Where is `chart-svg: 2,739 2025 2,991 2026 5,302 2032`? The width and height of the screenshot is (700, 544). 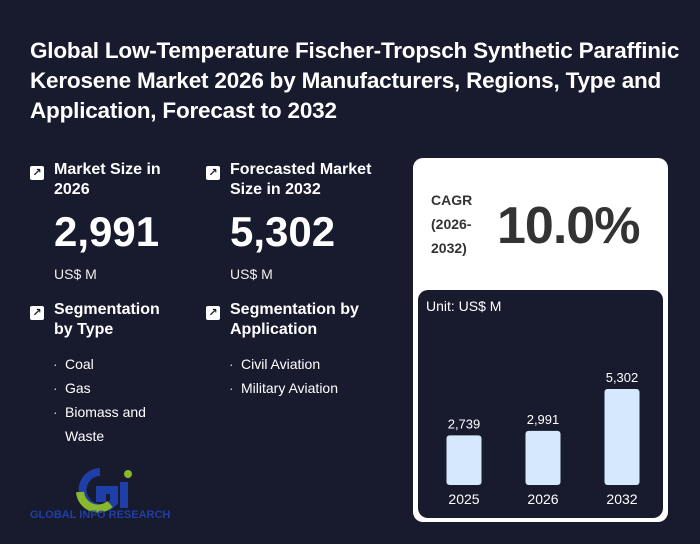 chart-svg: 2,739 2025 2,991 2026 5,302 2032 is located at coordinates (543, 438).